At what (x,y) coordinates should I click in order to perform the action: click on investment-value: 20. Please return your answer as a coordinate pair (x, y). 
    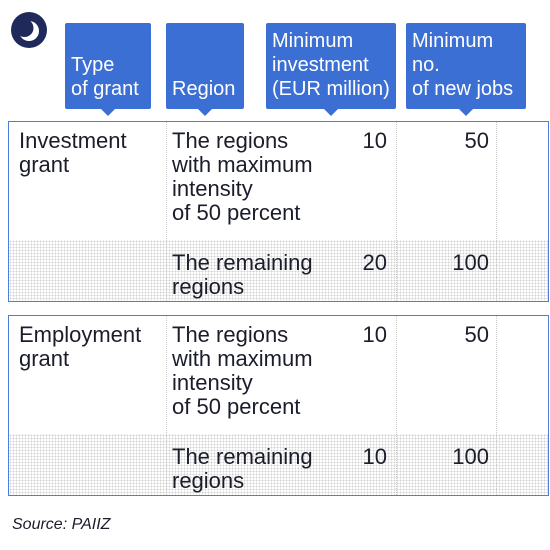
    Looking at the image, I should click on (374, 262).